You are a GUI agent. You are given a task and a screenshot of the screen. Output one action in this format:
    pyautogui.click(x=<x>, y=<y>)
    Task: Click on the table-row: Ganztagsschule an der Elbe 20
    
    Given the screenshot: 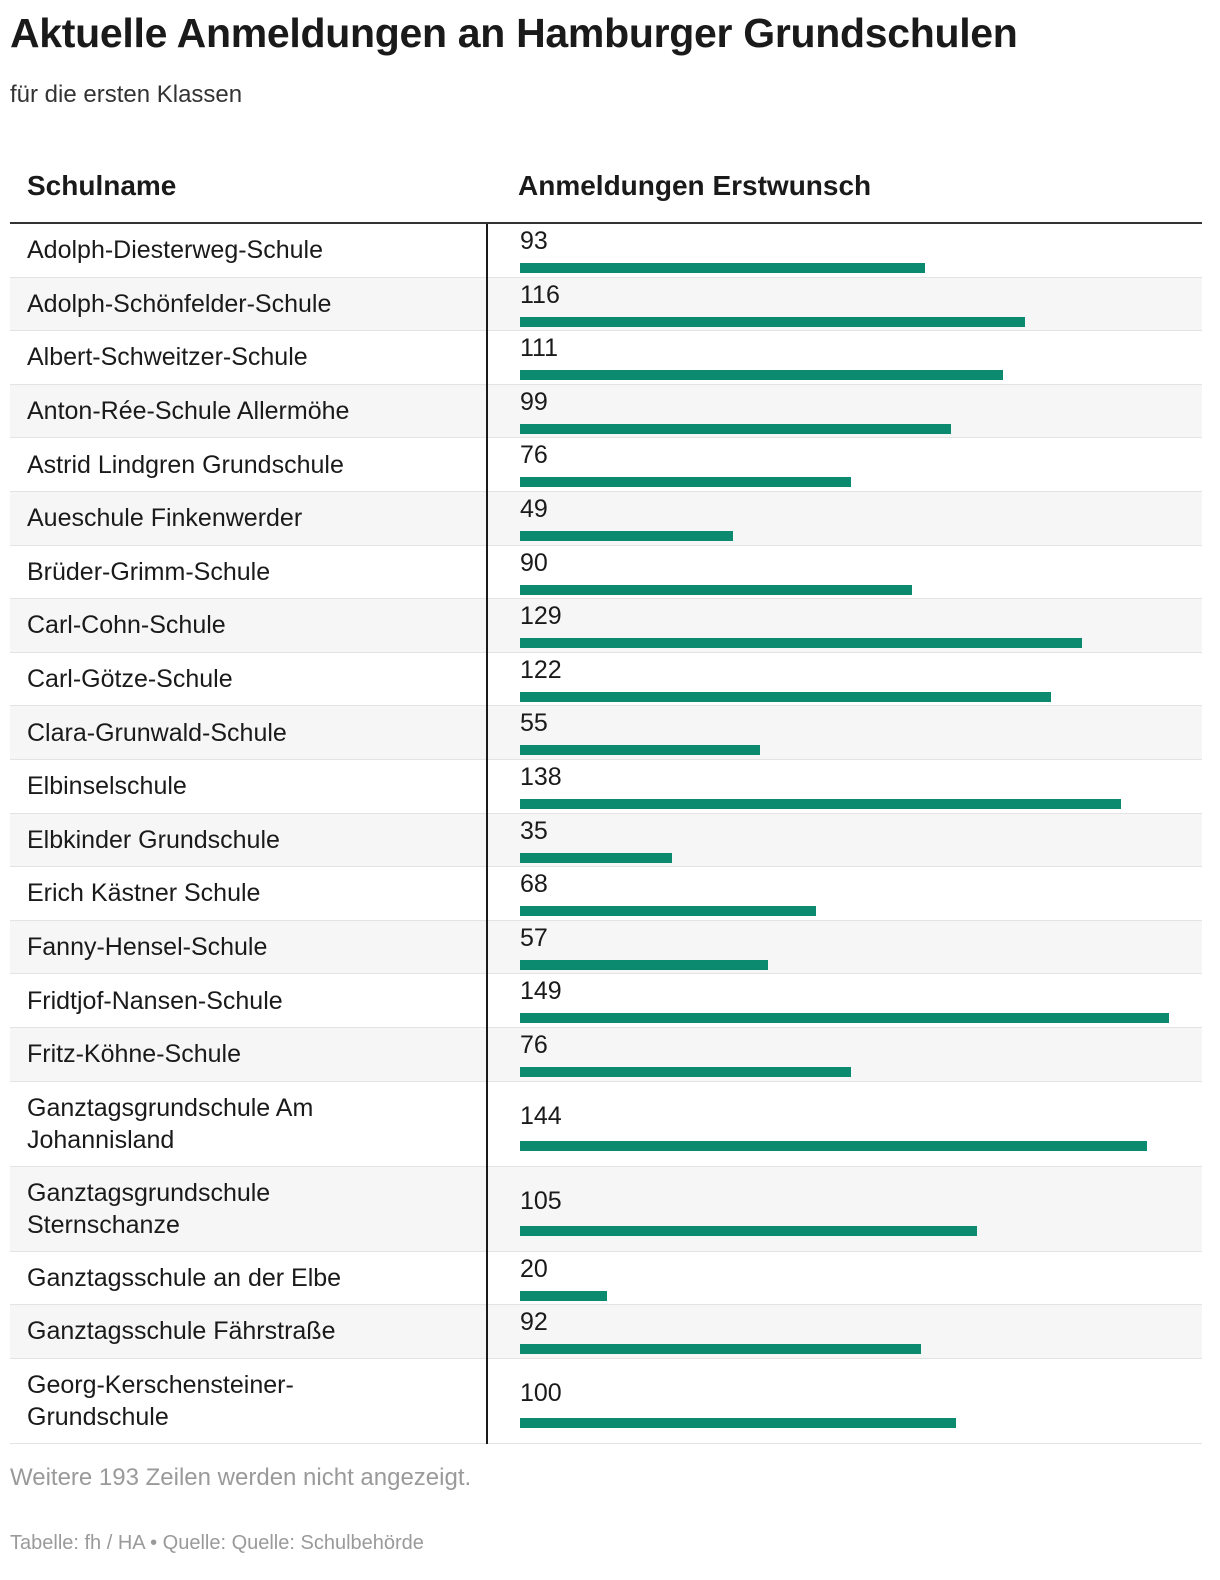 What is the action you would take?
    pyautogui.click(x=606, y=1278)
    